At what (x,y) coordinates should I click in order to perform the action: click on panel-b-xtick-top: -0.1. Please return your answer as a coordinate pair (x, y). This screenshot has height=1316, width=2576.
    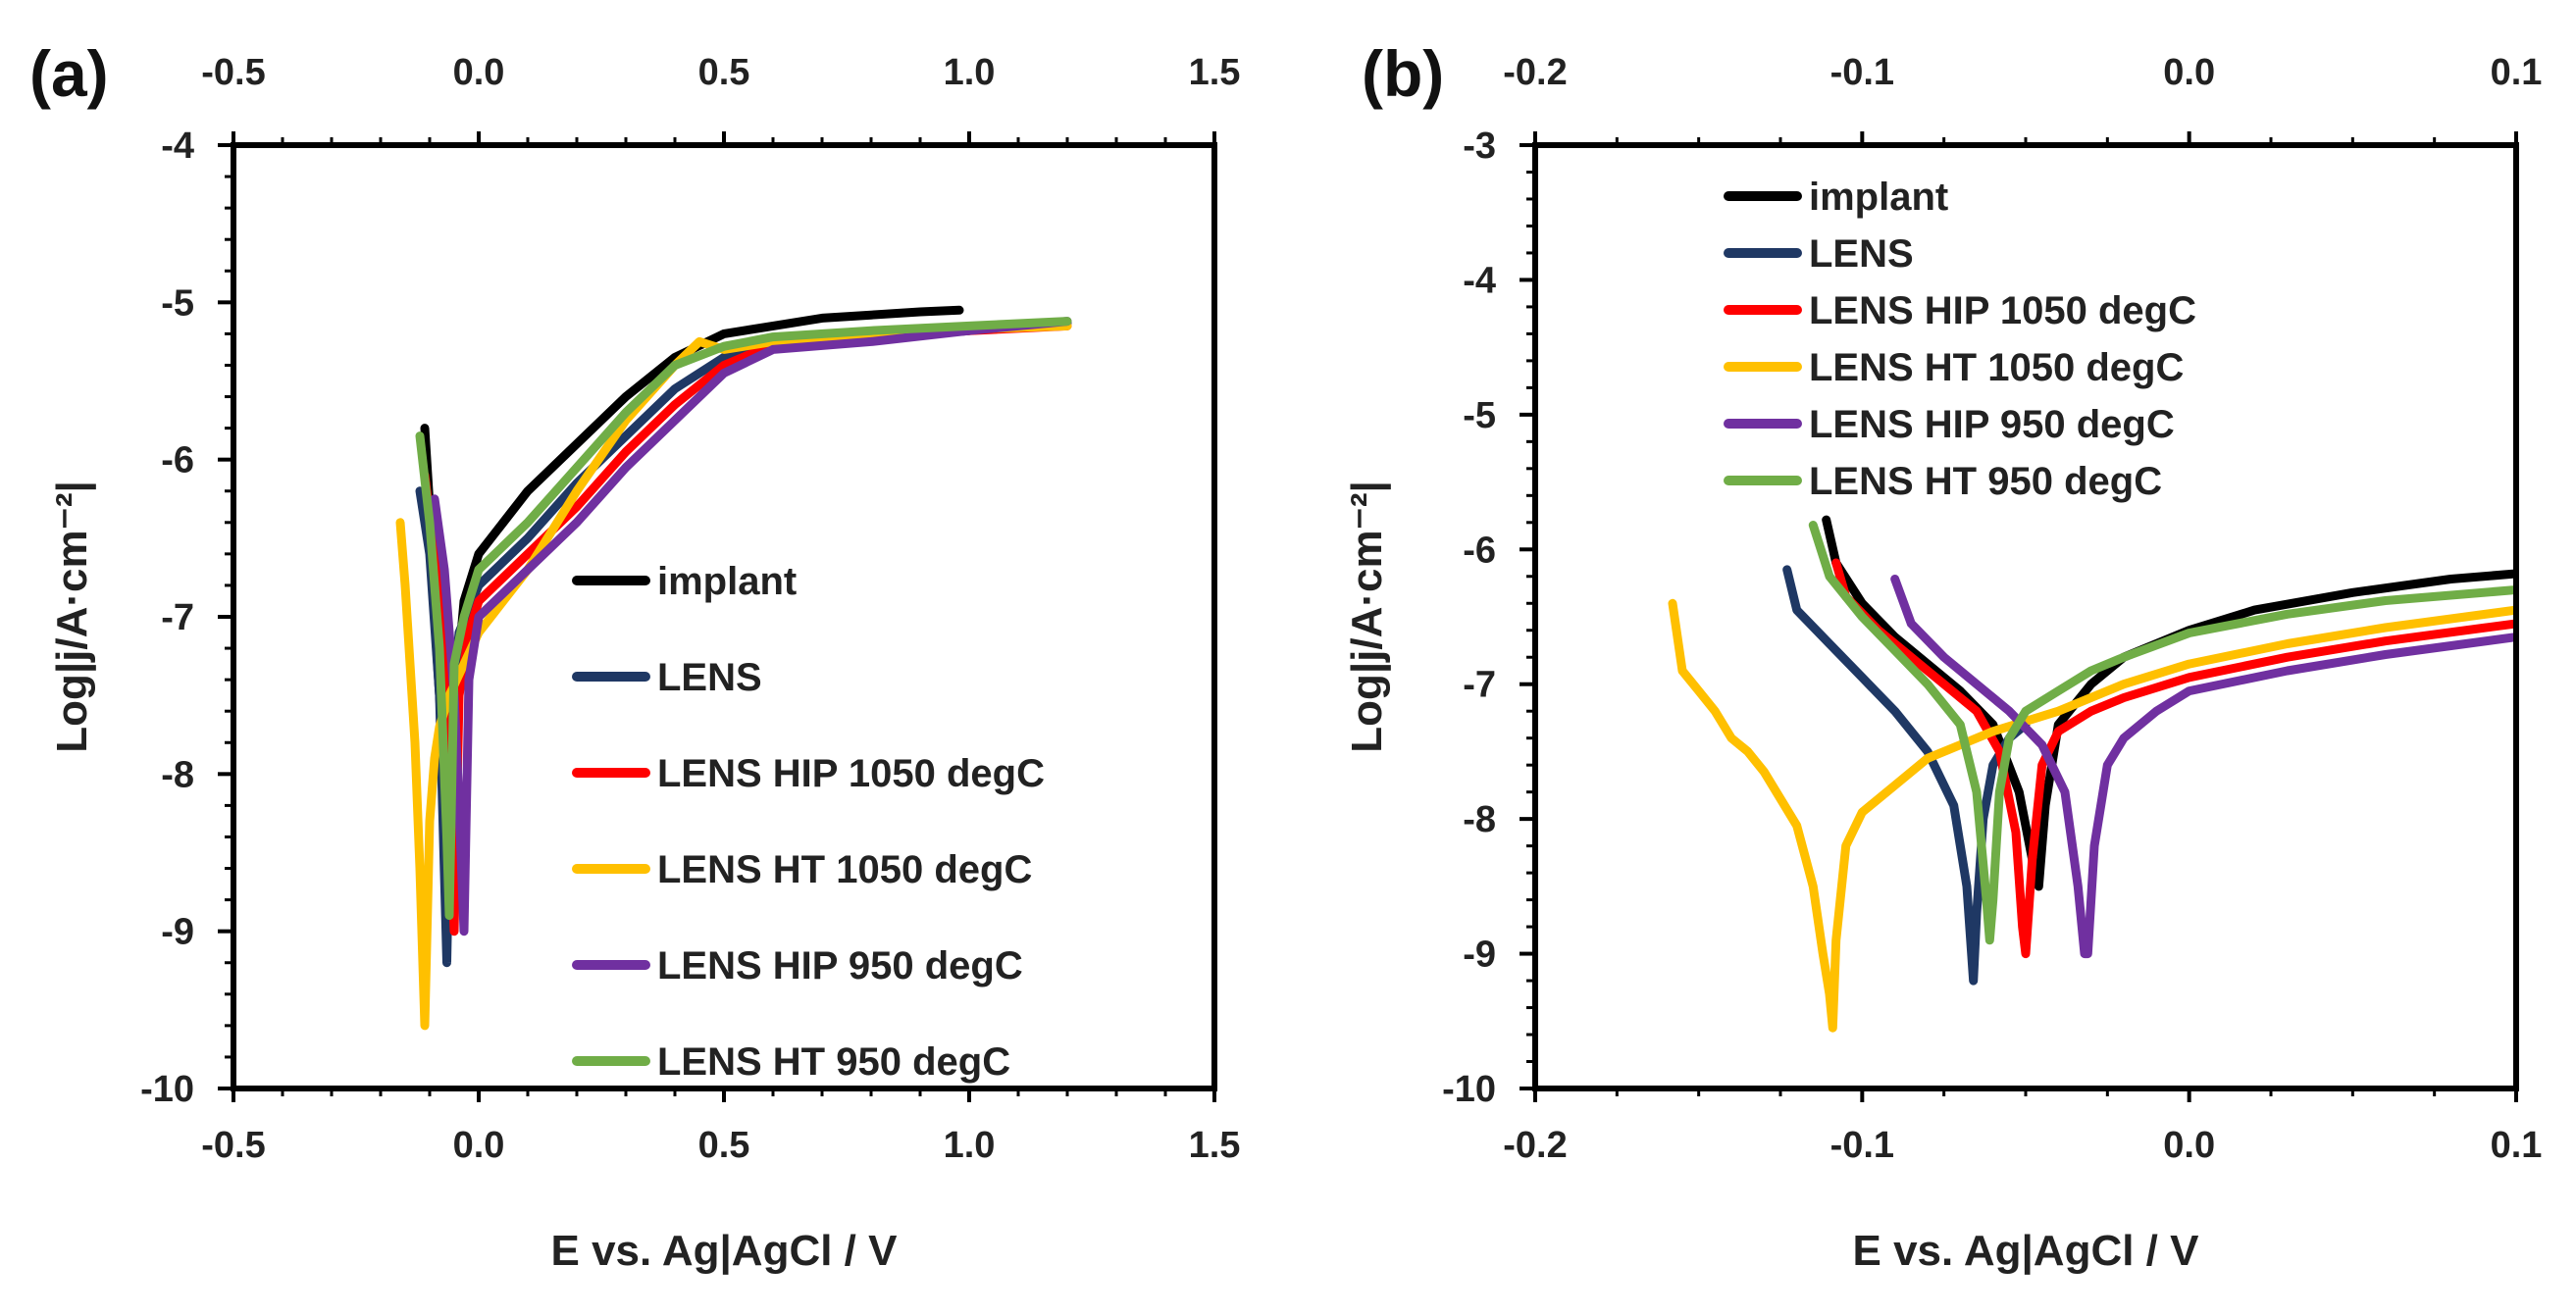
    Looking at the image, I should click on (1862, 72).